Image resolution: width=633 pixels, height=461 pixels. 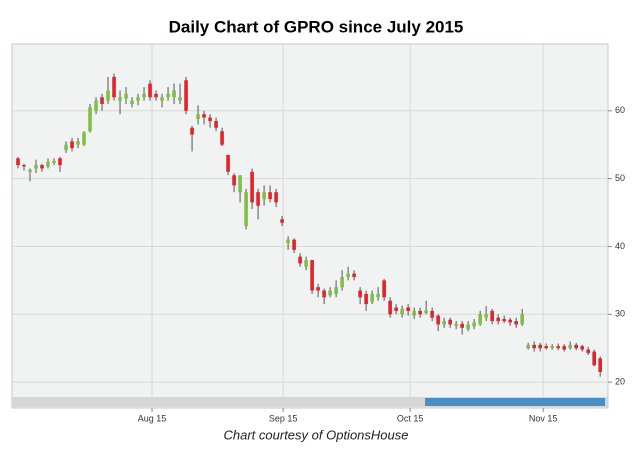 I want to click on x-tick-label: Aug 15, so click(x=152, y=418).